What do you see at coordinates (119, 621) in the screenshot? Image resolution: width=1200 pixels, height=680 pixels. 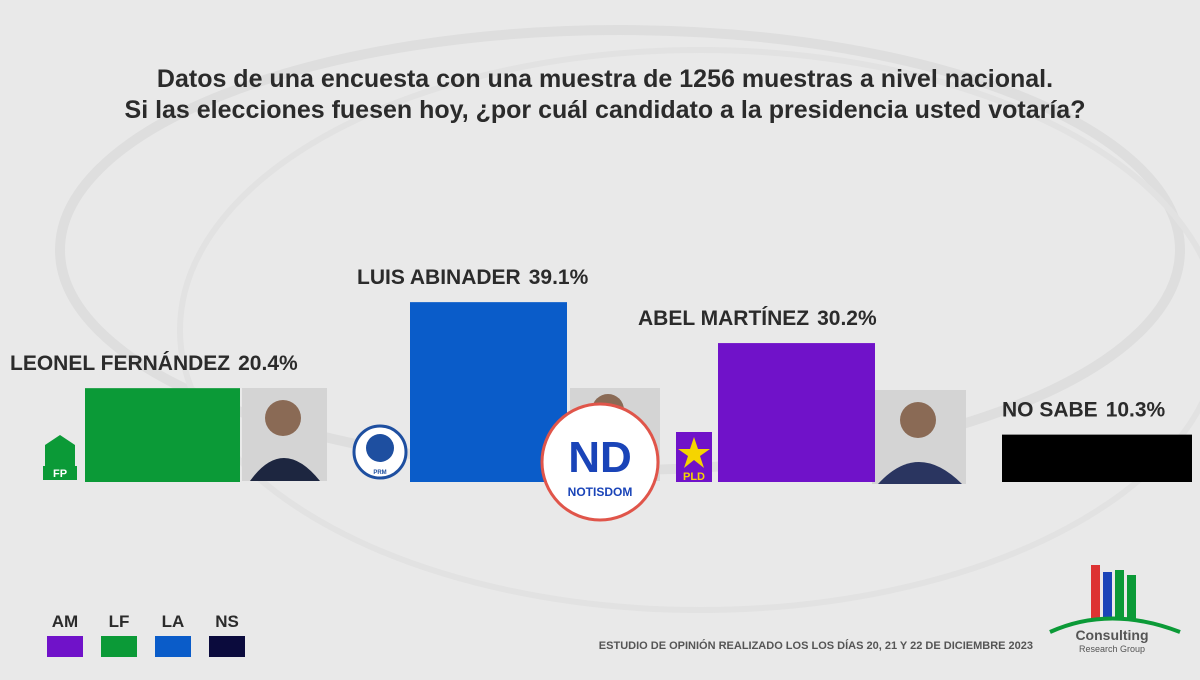 I see `legend-label: LF` at bounding box center [119, 621].